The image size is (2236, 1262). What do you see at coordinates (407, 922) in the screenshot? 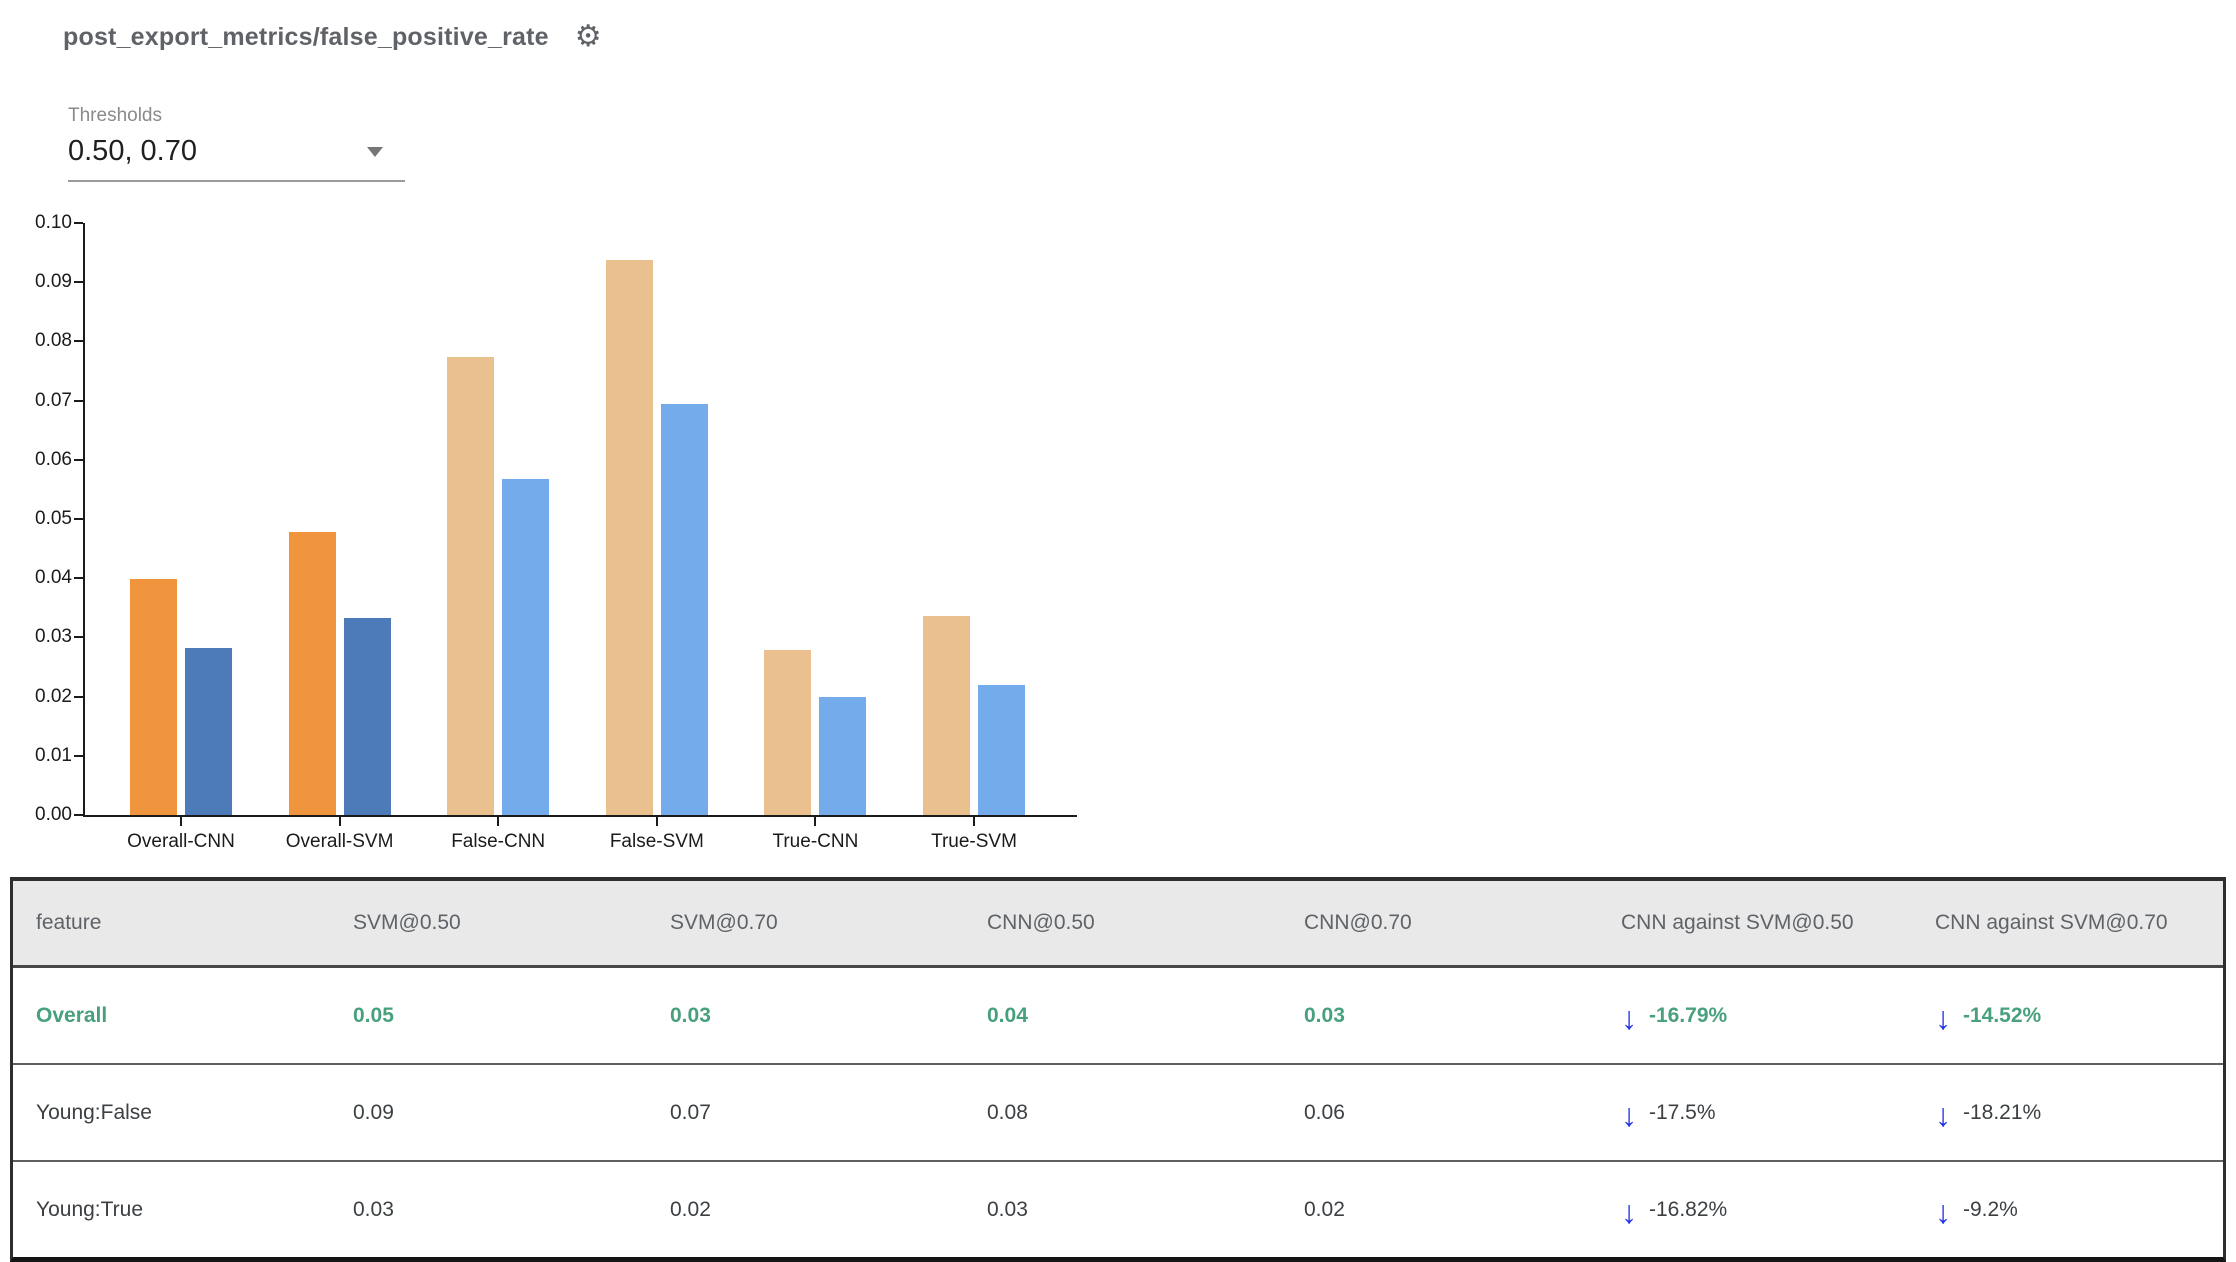
I see `column-header: SVM@0.50` at bounding box center [407, 922].